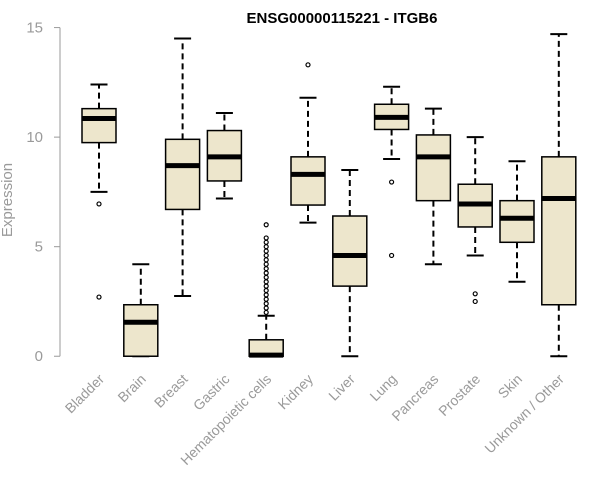  Describe the element at coordinates (510, 386) in the screenshot. I see `x-tick-label: Skin` at that location.